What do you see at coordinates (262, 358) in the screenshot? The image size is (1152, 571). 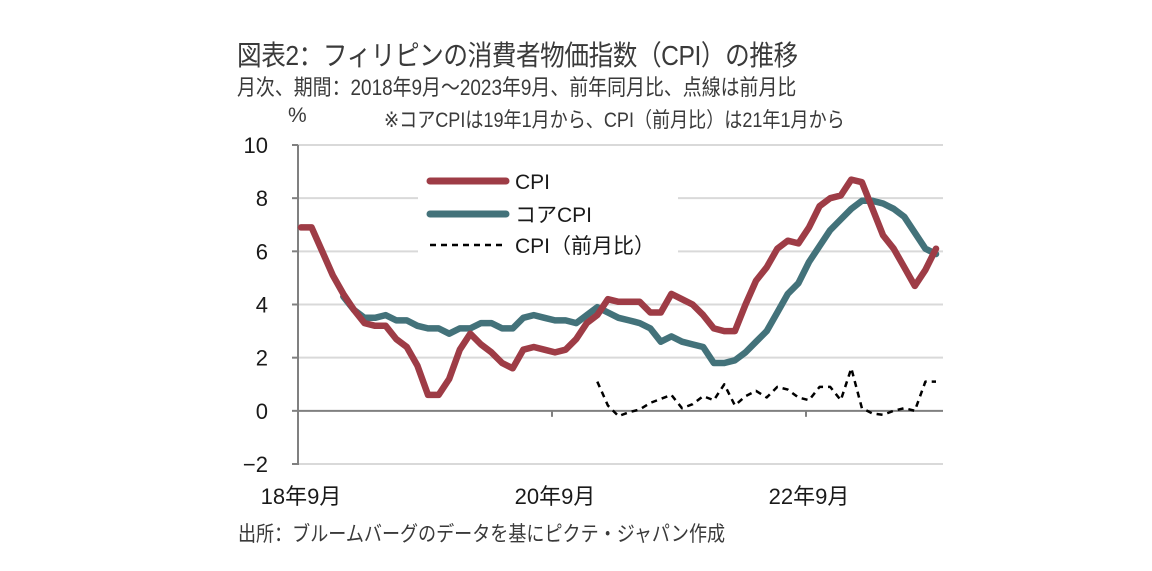 I see `y-tick-label: 2` at bounding box center [262, 358].